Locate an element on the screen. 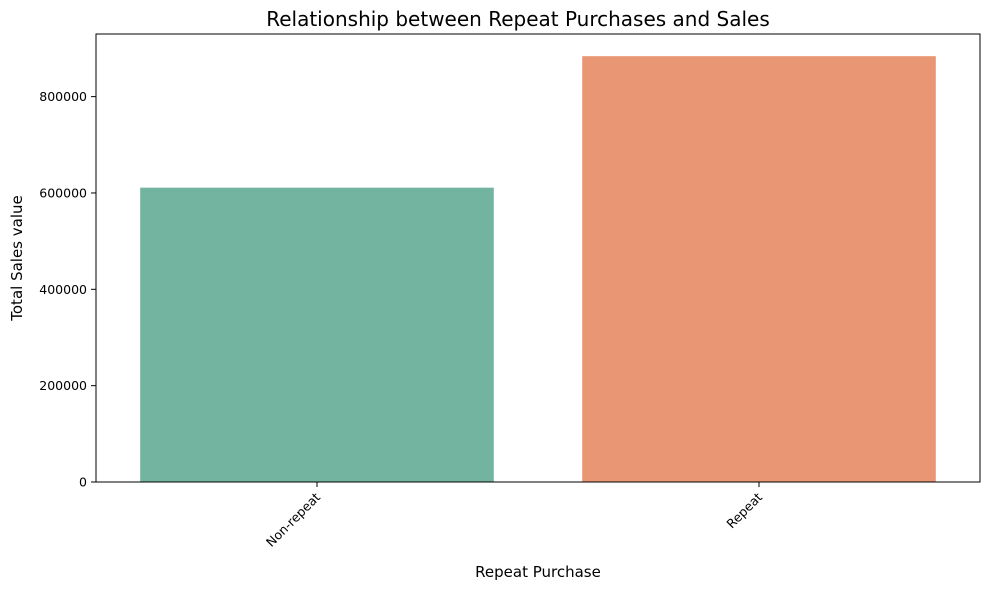 The width and height of the screenshot is (989, 590). y-axis-ticks: 0 200000 400000 600000 800000 is located at coordinates (67, 289).